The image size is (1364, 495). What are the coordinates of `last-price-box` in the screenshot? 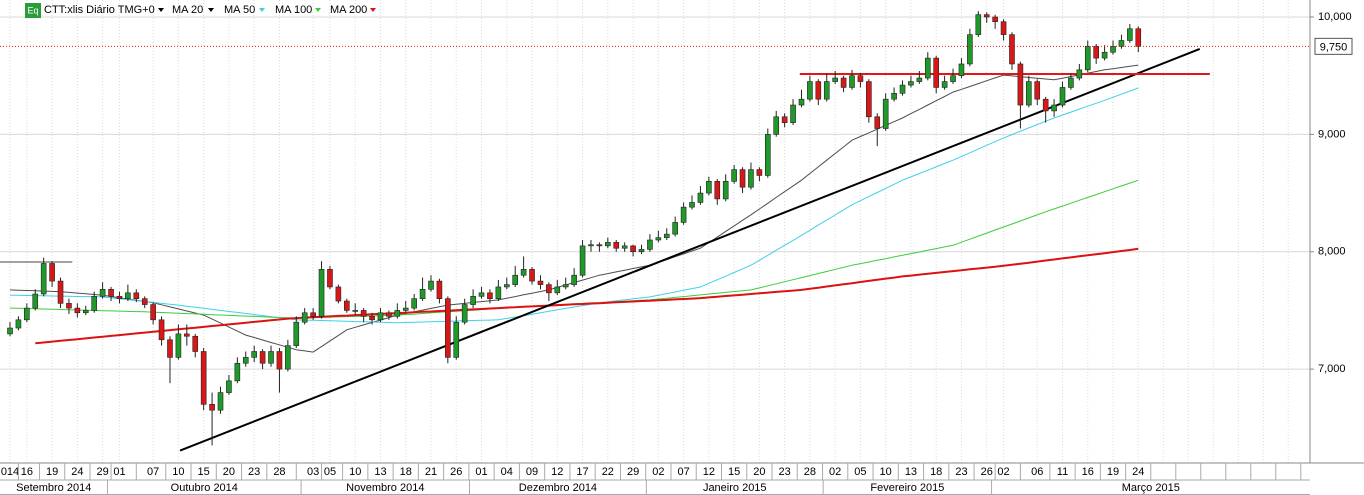 It's located at (1333, 46).